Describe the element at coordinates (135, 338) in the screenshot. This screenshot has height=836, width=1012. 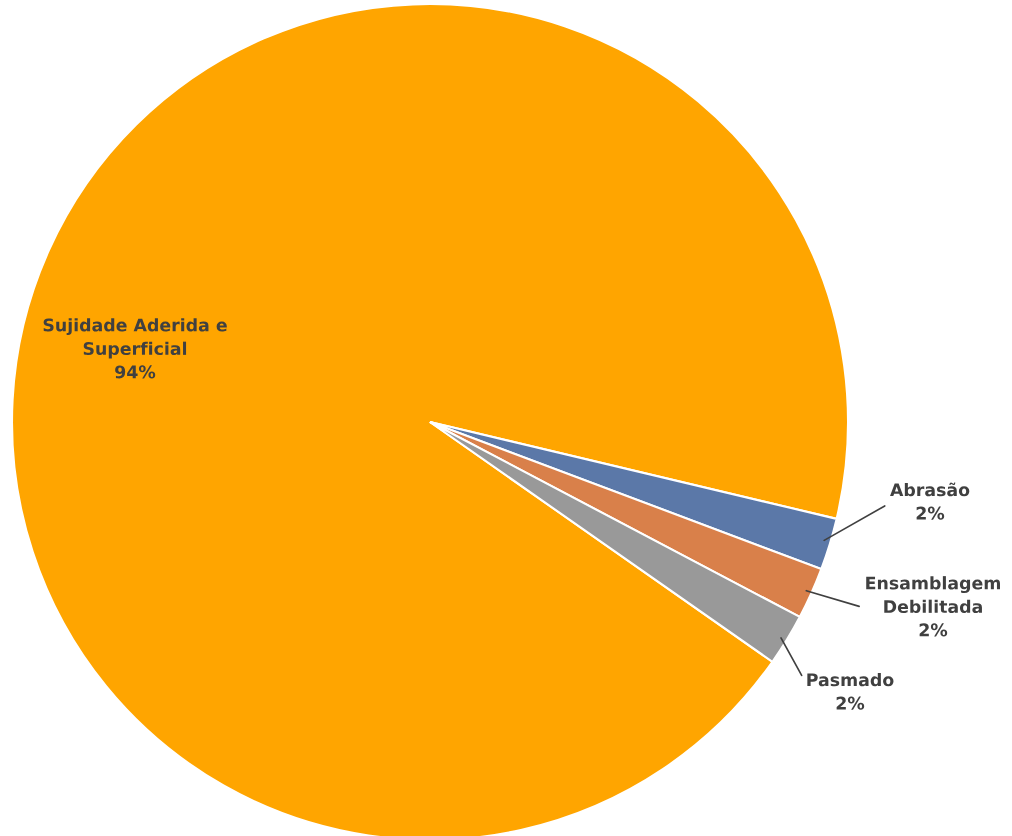
I see `slice-label: Sujidade Aderida e Superficial` at that location.